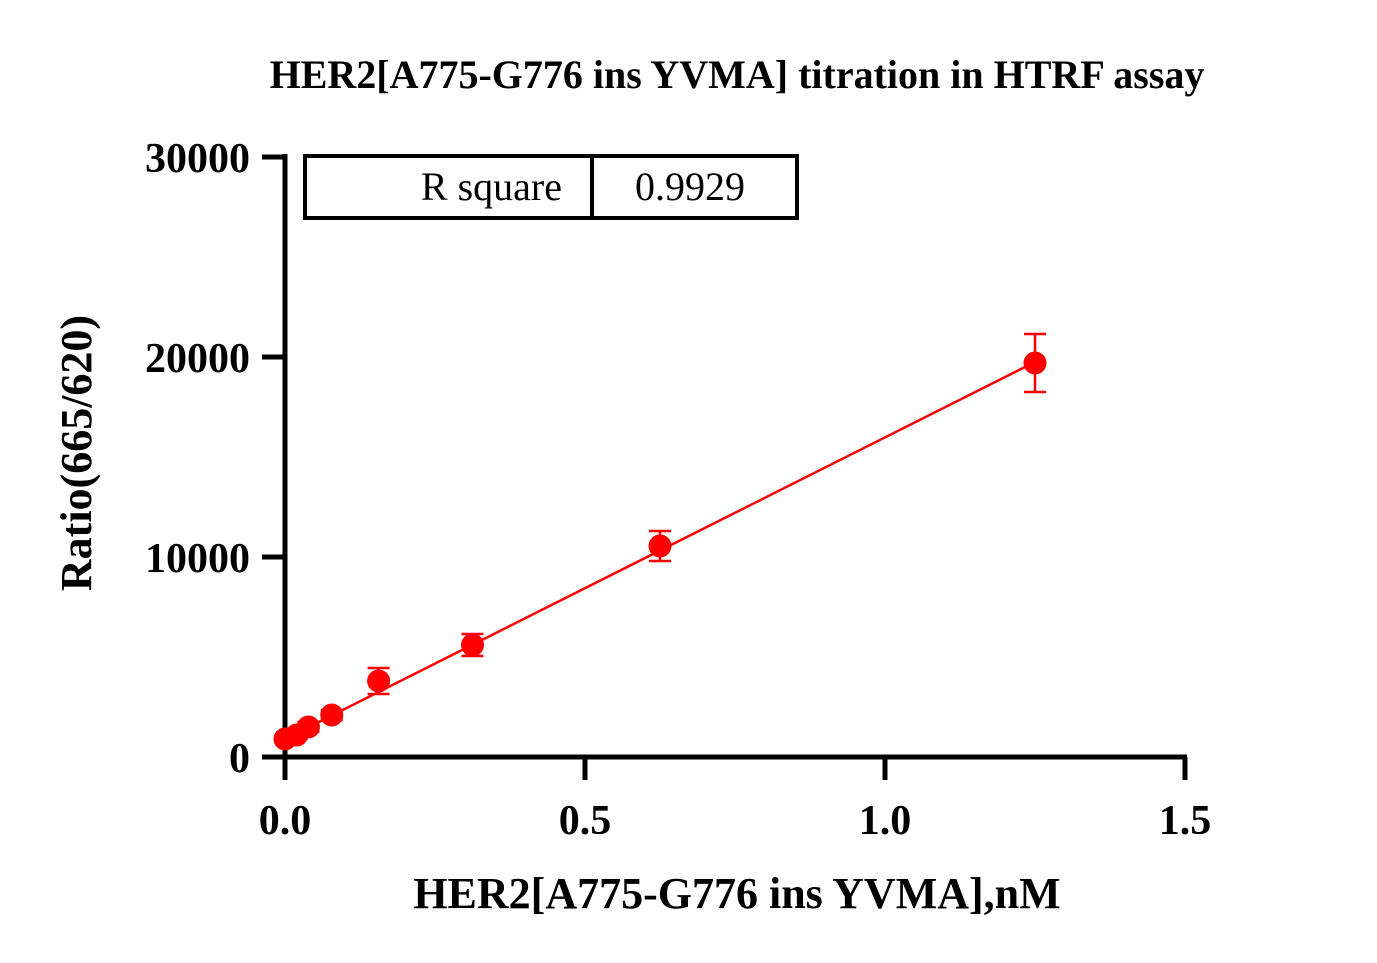 The width and height of the screenshot is (1377, 963). What do you see at coordinates (197, 359) in the screenshot?
I see `y-tick-label: 20000` at bounding box center [197, 359].